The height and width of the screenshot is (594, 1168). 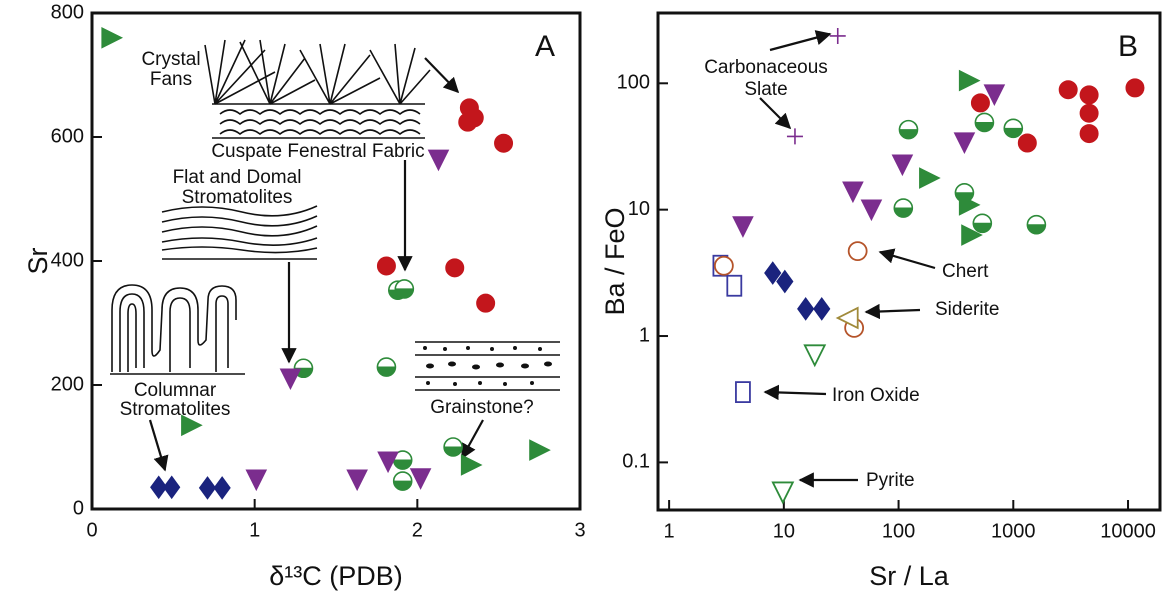 I want to click on y-tick-label: 100, so click(x=633, y=83).